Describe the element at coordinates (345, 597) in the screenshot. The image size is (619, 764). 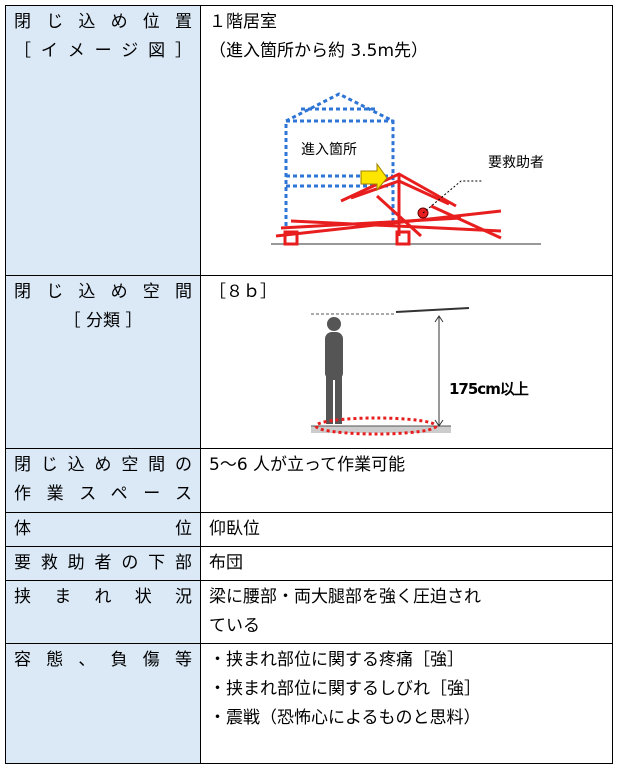
I see `content-text: 梁に腰部・両大腿部を強く圧迫され` at that location.